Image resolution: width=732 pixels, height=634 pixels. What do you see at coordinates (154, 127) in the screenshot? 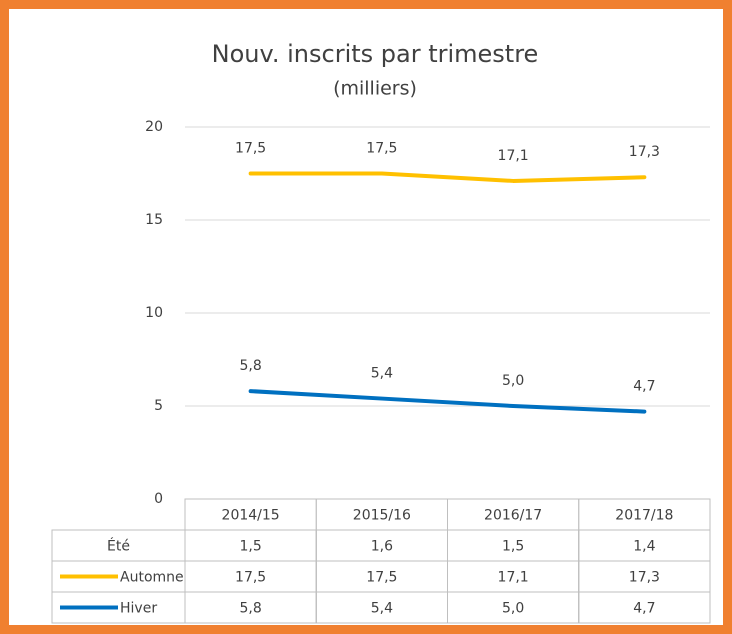
I see `y-tick-label: 20` at bounding box center [154, 127].